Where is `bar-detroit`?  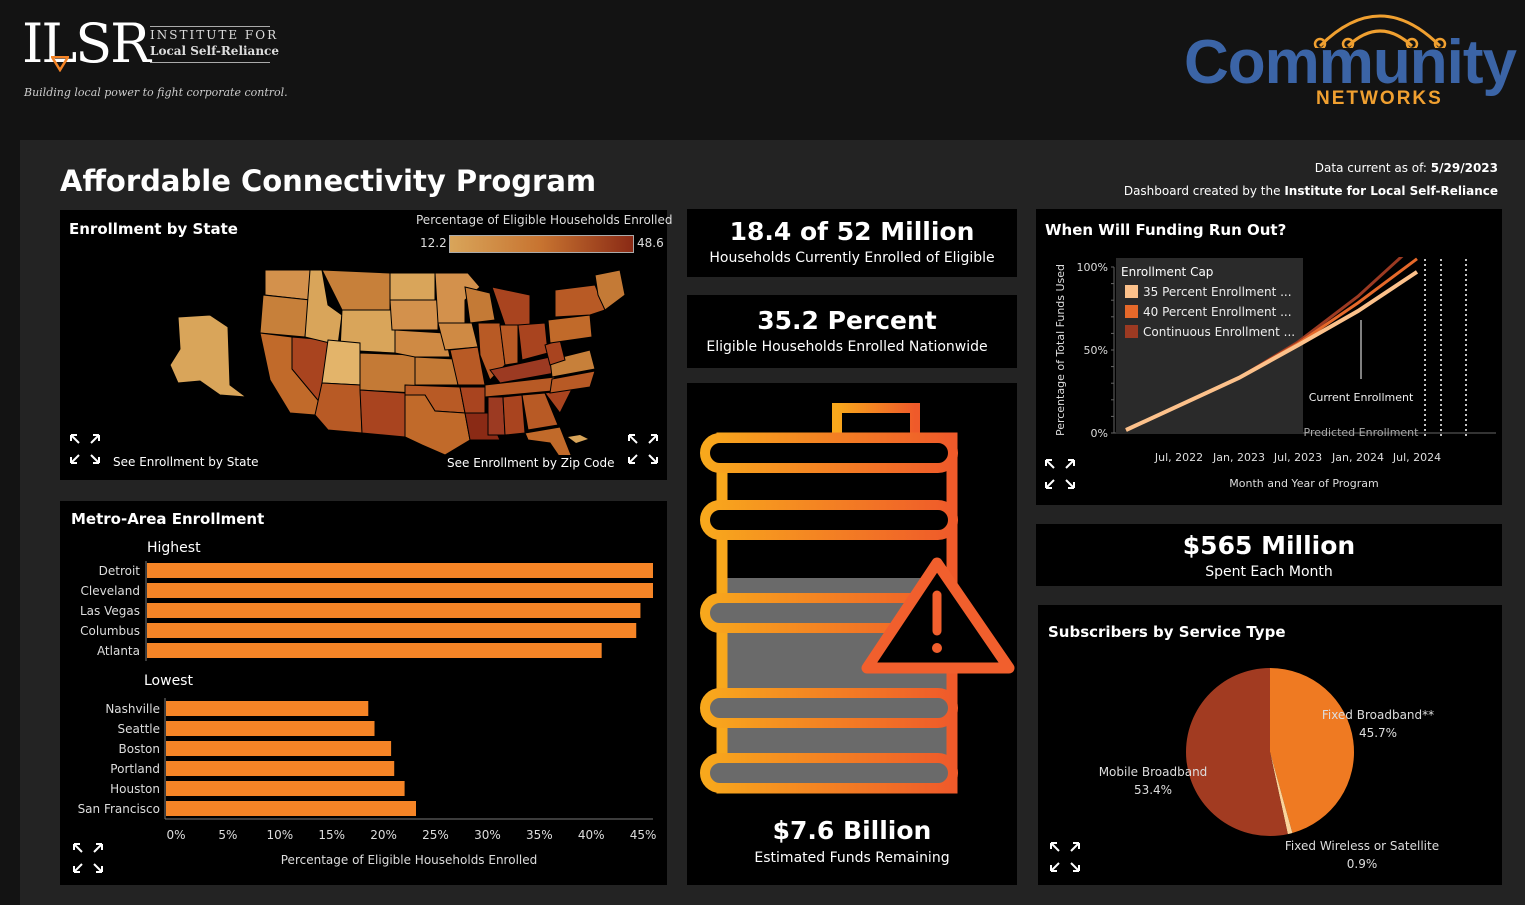 bar-detroit is located at coordinates (400, 570).